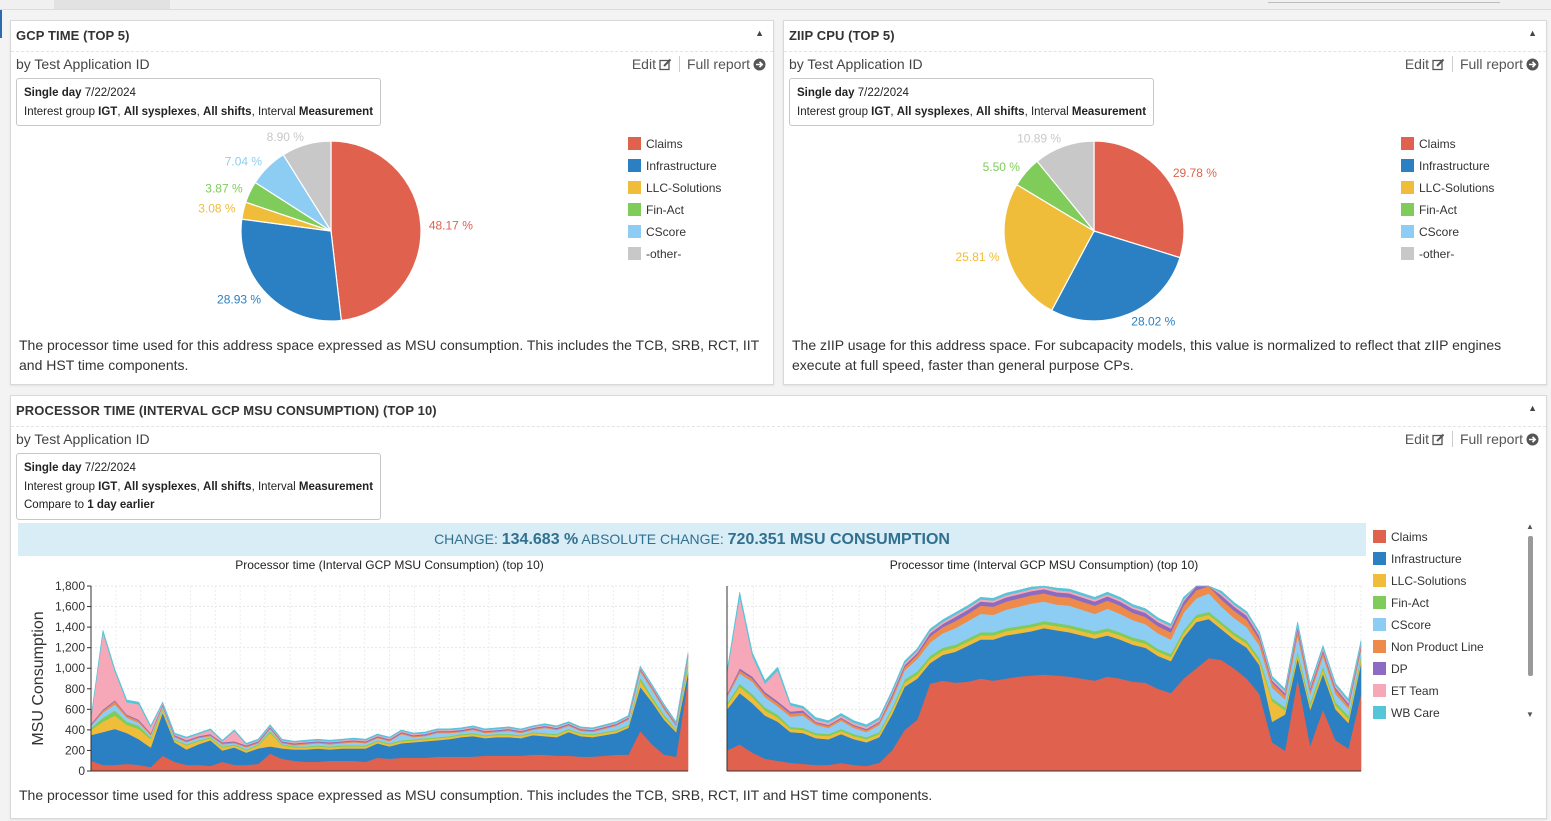  What do you see at coordinates (842, 35) in the screenshot?
I see `panel-title: ZIIP CPU (TOP 5)` at bounding box center [842, 35].